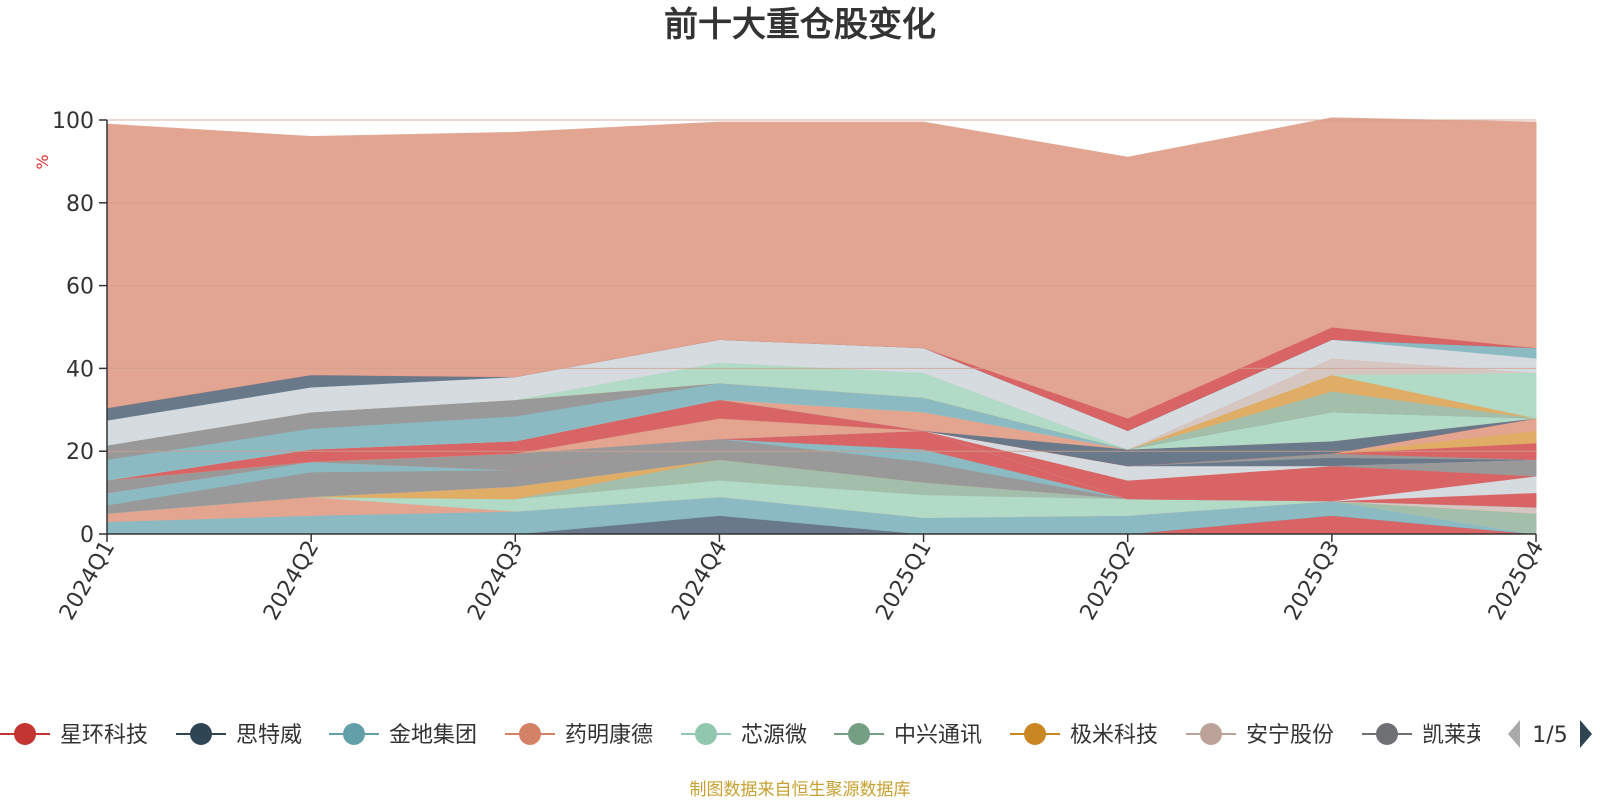 Image resolution: width=1600 pixels, height=800 pixels. What do you see at coordinates (800, 25) in the screenshot?
I see `chart-title: 前十大重仓股变化` at bounding box center [800, 25].